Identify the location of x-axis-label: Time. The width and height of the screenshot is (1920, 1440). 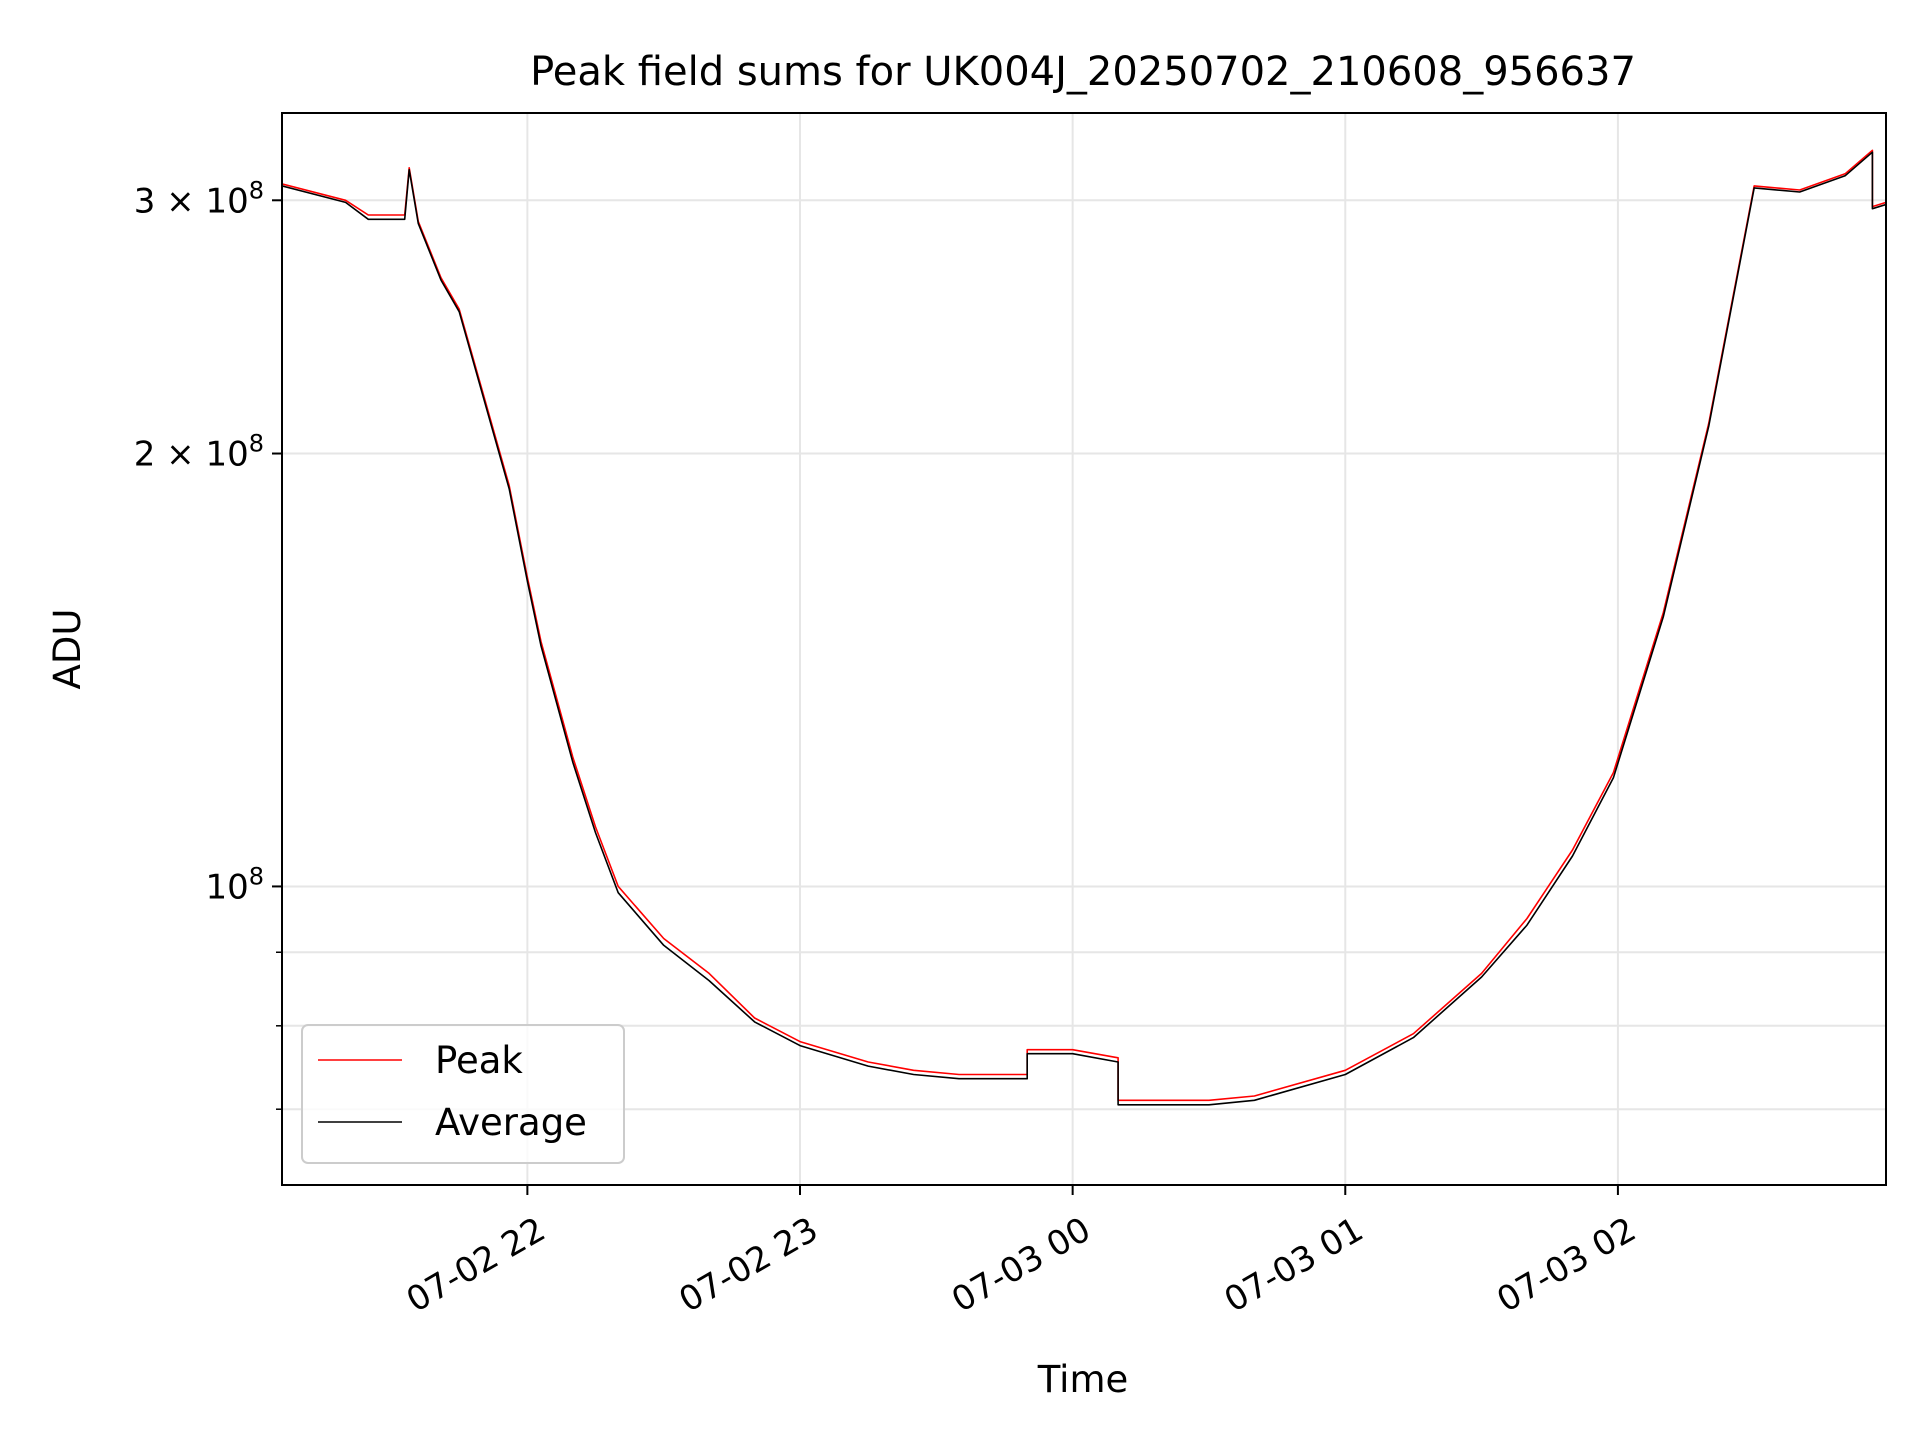
(1083, 1379).